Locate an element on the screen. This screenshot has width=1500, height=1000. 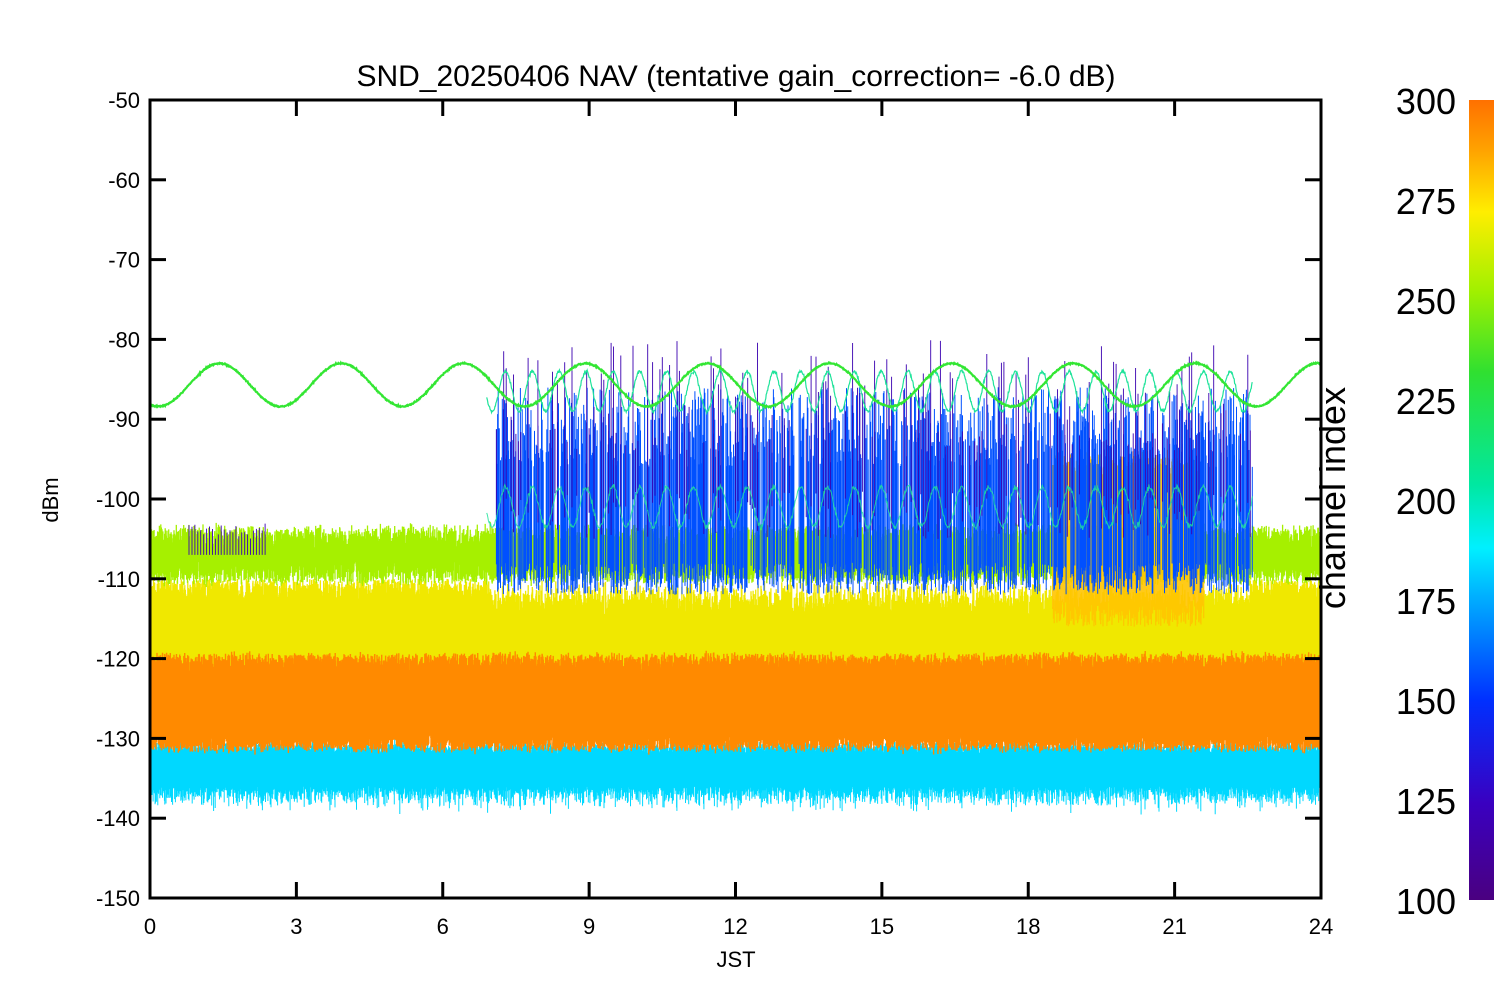
series-orange-core is located at coordinates (735, 702).